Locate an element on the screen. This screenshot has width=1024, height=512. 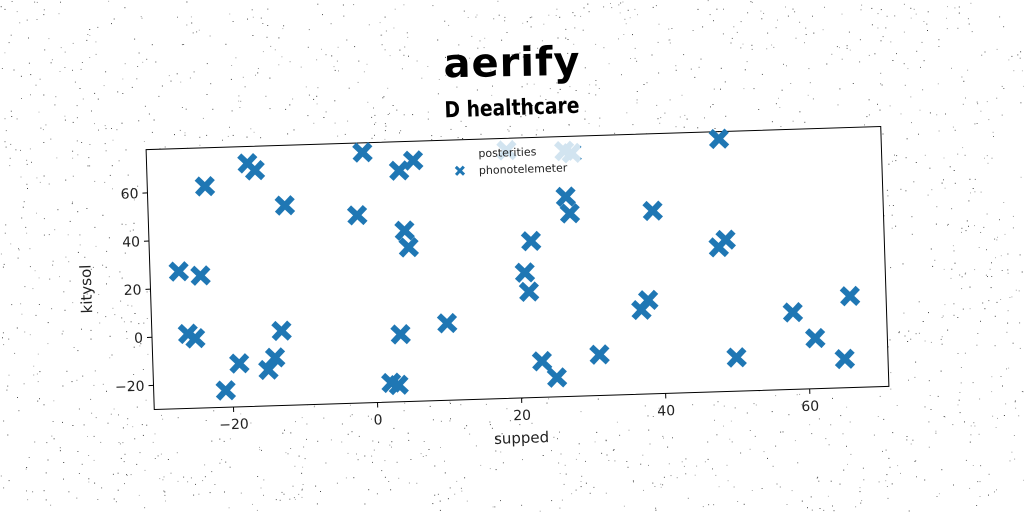
y-tick-label: 0 is located at coordinates (138, 339).